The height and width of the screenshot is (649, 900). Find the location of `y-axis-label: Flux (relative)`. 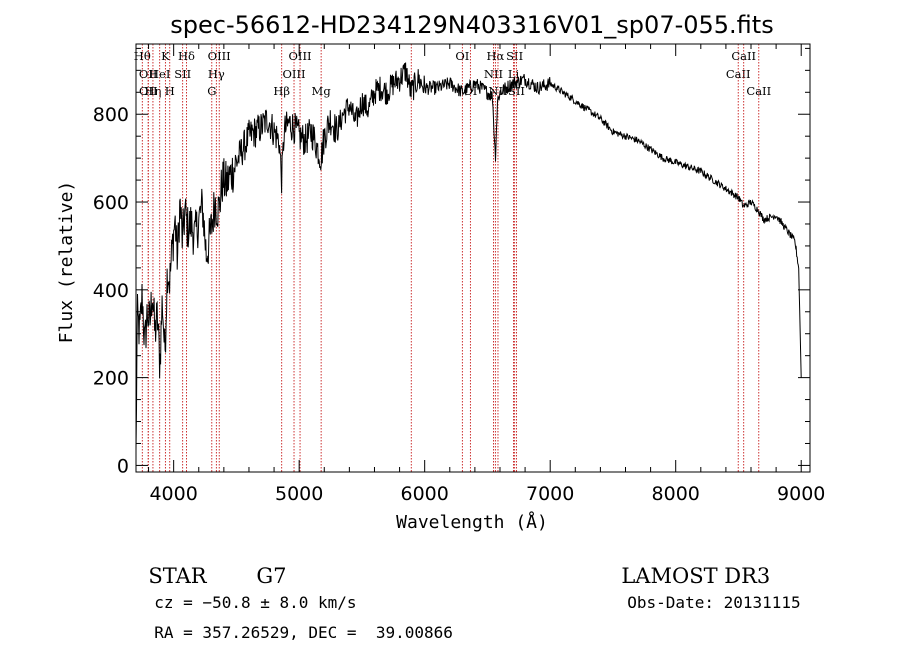

y-axis-label: Flux (relative) is located at coordinates (66, 262).